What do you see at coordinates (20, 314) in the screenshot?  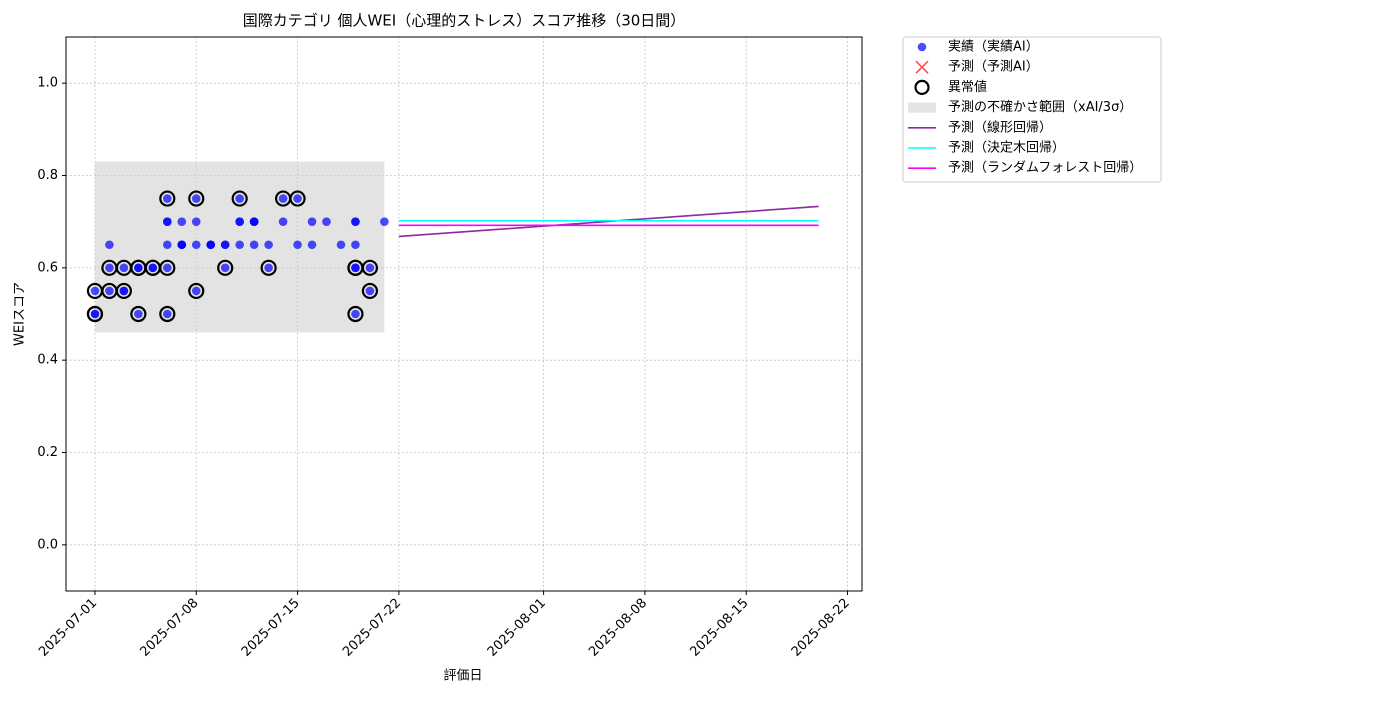 I see `y-axis-label: WEIスコア` at bounding box center [20, 314].